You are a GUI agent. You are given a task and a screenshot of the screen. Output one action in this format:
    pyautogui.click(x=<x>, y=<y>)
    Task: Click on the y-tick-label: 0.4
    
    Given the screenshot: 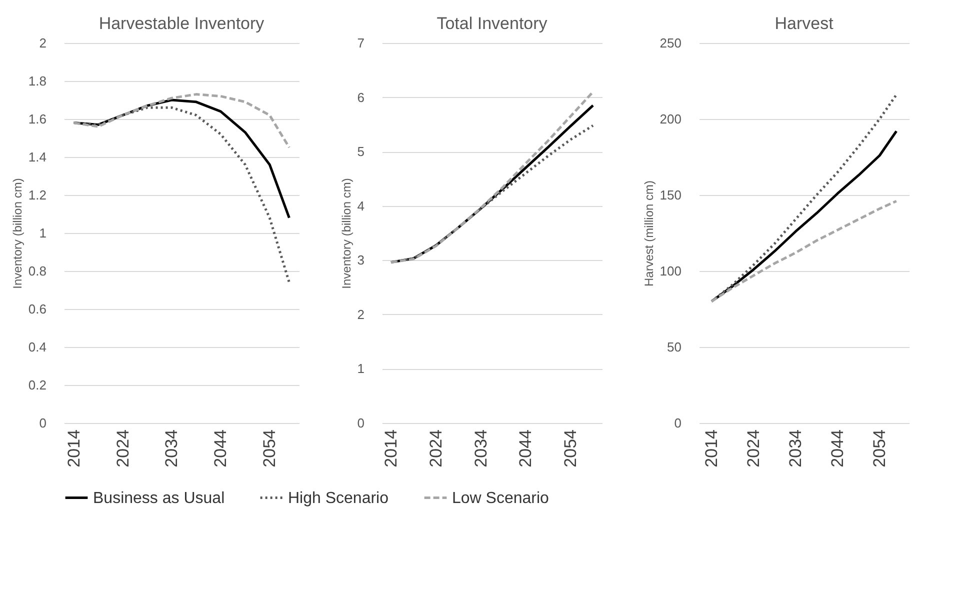 What is the action you would take?
    pyautogui.click(x=37, y=347)
    